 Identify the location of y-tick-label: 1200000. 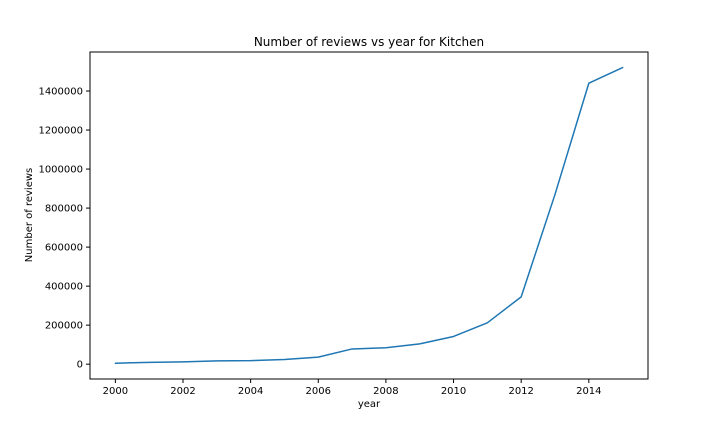
(60, 131).